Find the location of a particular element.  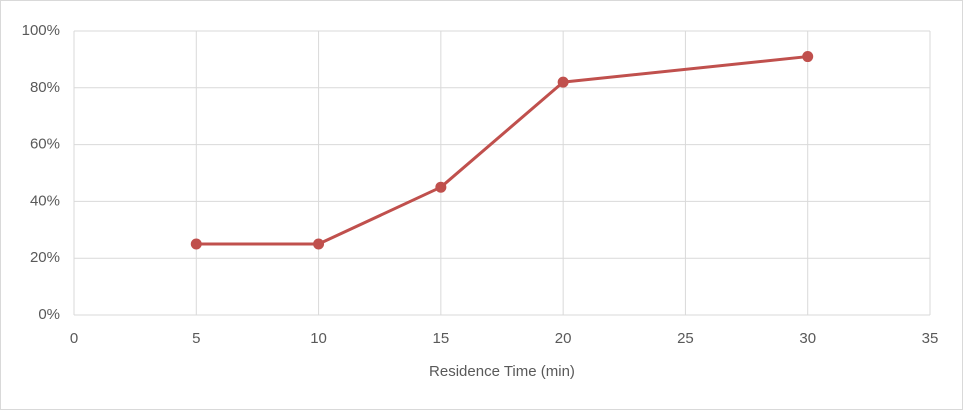

x-tick-label: 35 is located at coordinates (930, 338).